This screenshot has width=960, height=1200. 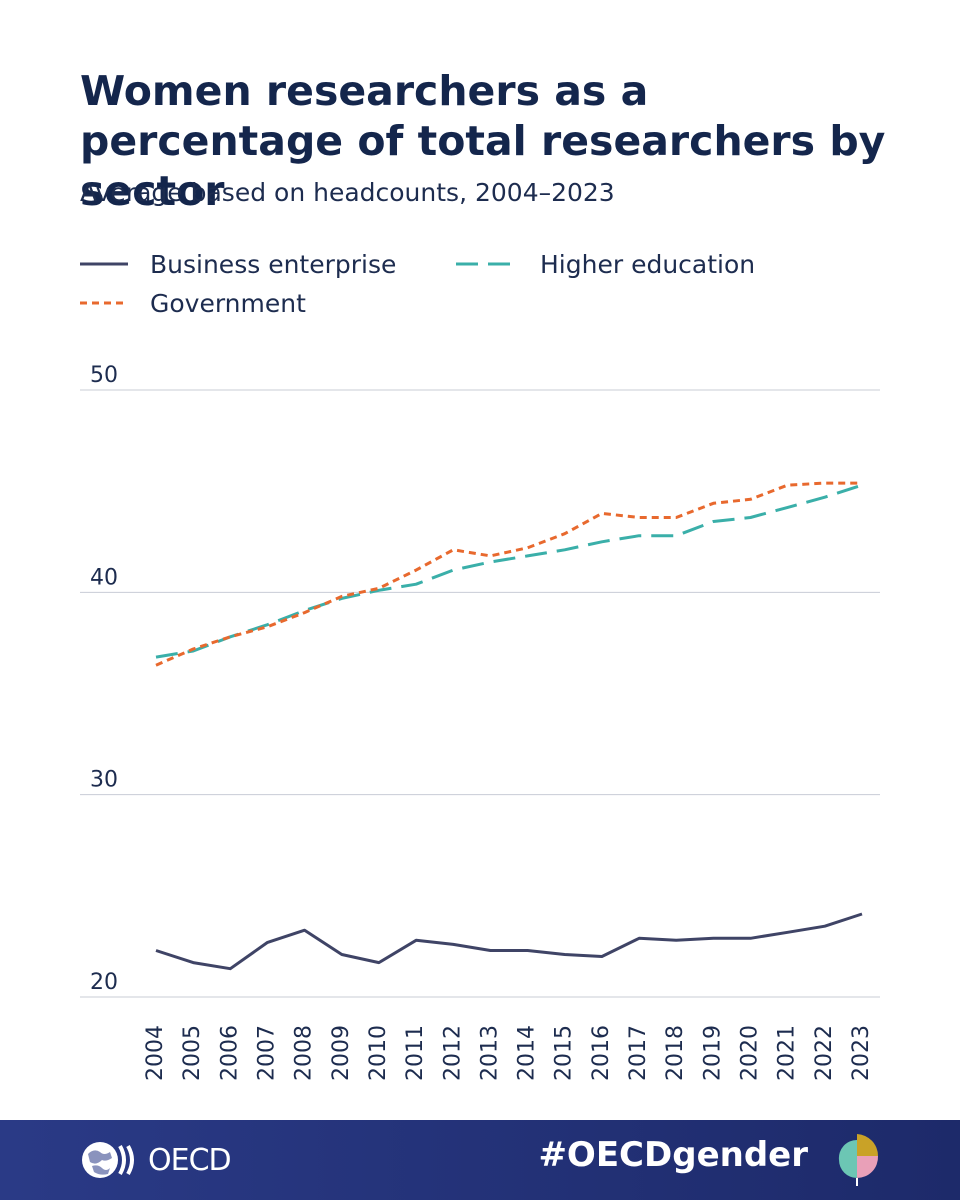 I want to click on x-tick-label: 2004, so click(x=155, y=1053).